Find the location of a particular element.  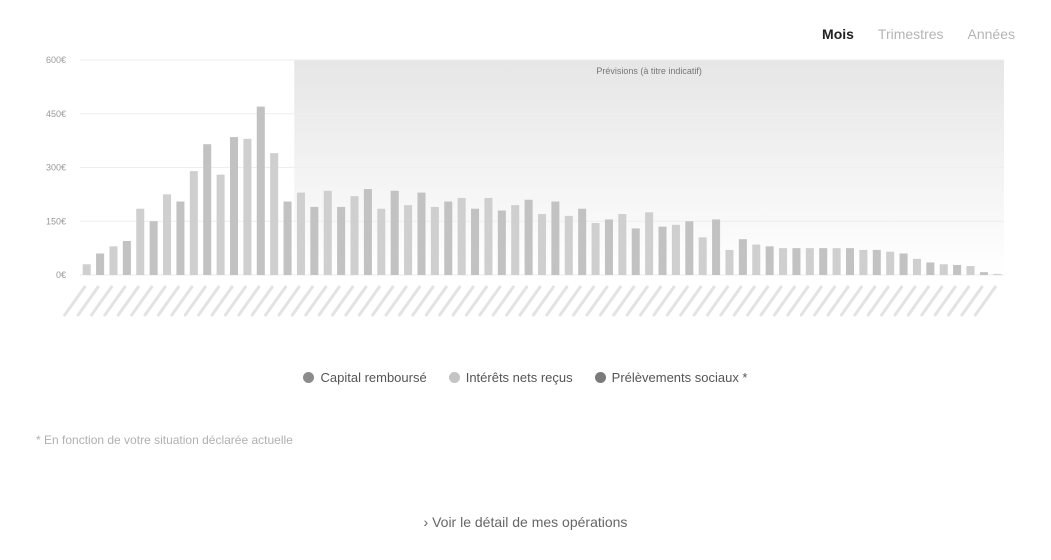

tab-trimestres: Trimestres is located at coordinates (910, 34).